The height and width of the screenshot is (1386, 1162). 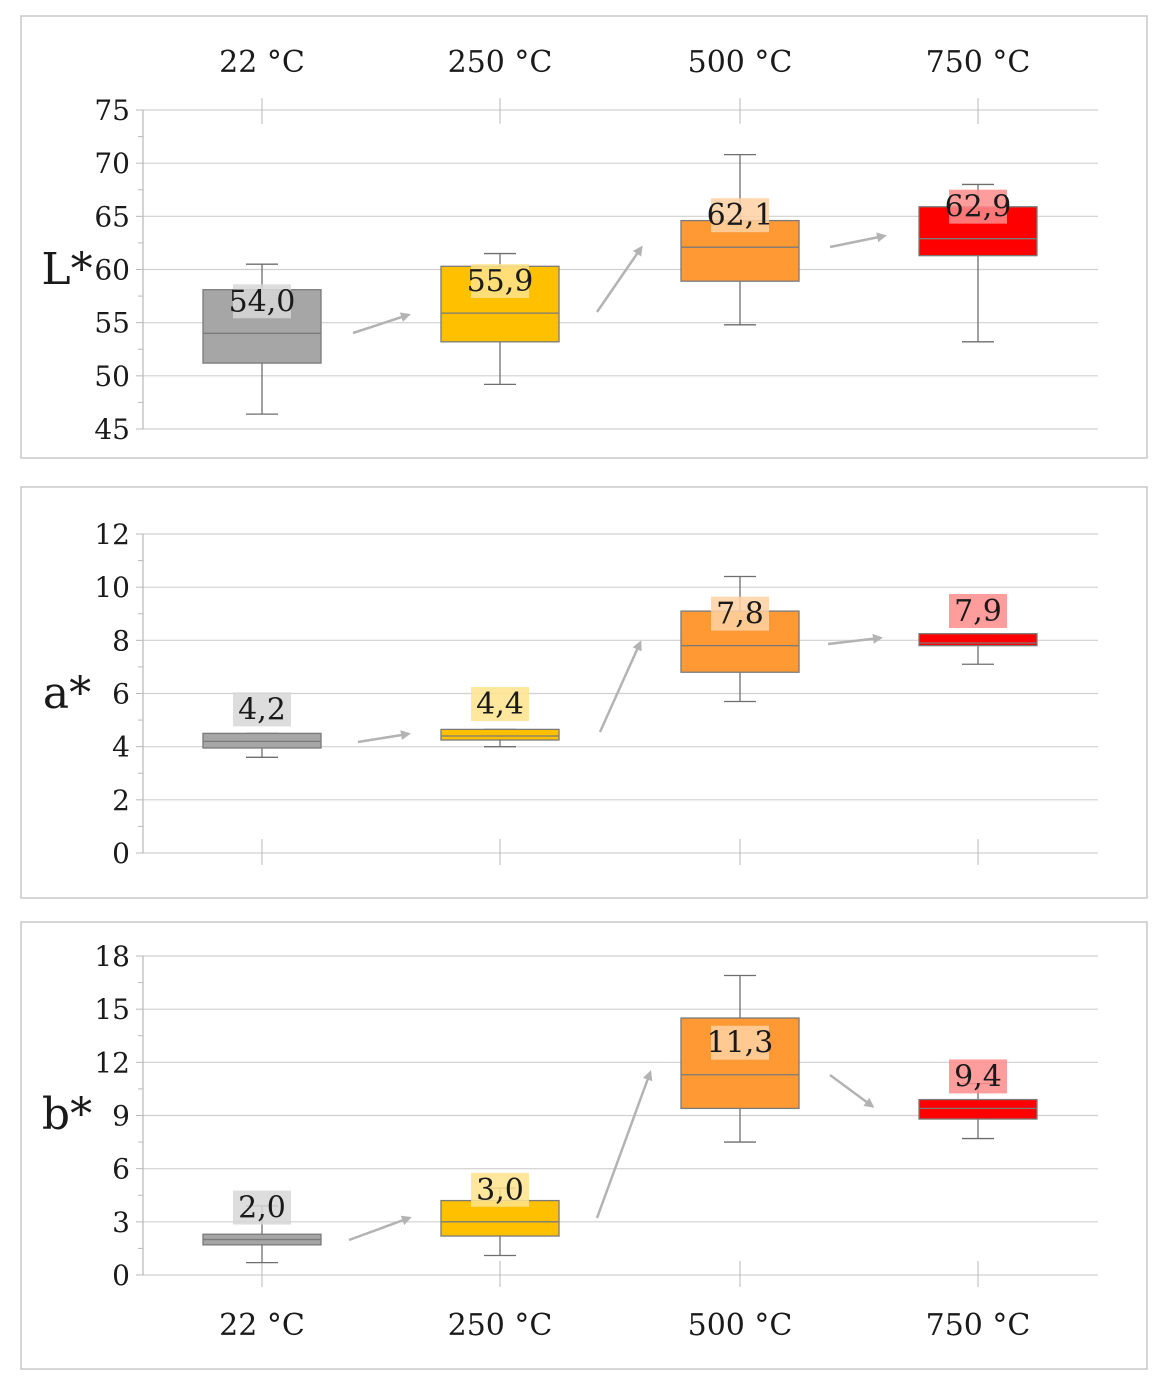 What do you see at coordinates (121, 1222) in the screenshot?
I see `y-tick-label: 3` at bounding box center [121, 1222].